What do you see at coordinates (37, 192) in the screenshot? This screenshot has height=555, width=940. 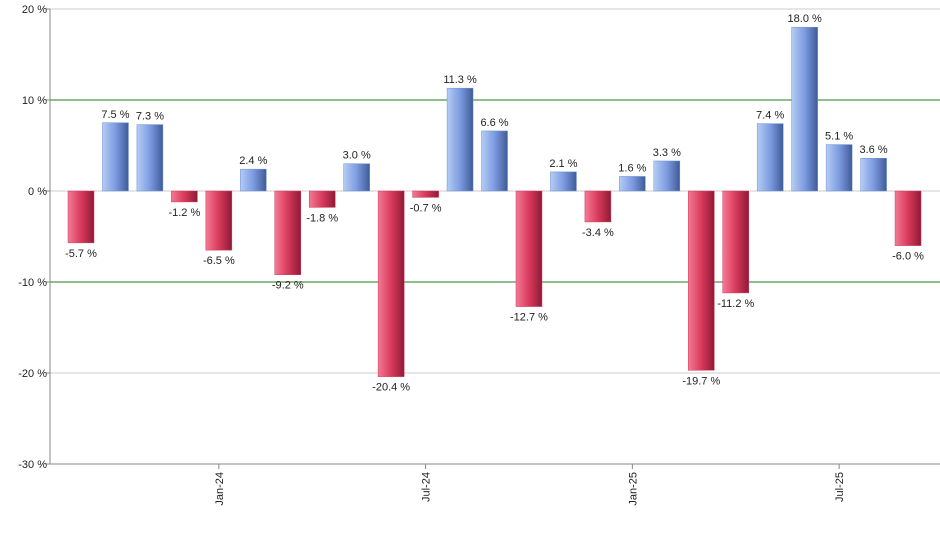 I see `y-tick-label: 0 %` at bounding box center [37, 192].